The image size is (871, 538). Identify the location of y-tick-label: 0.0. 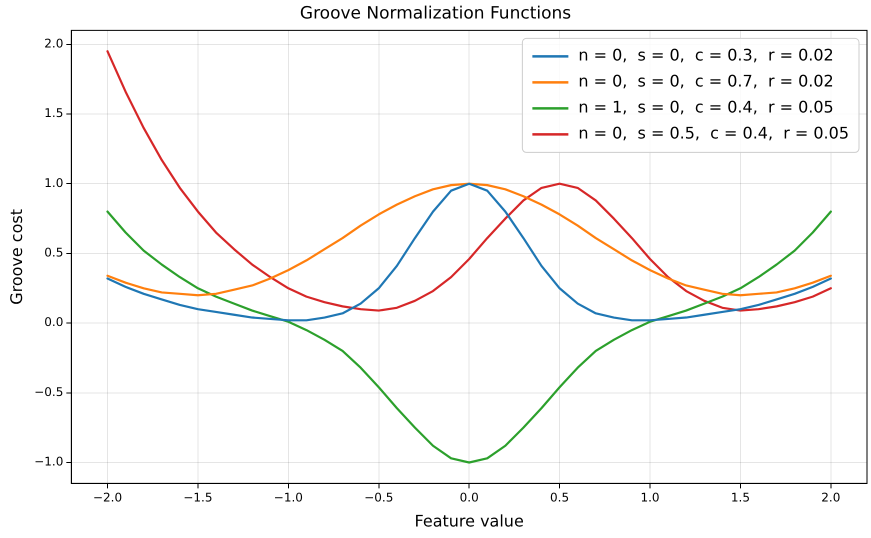
(54, 322).